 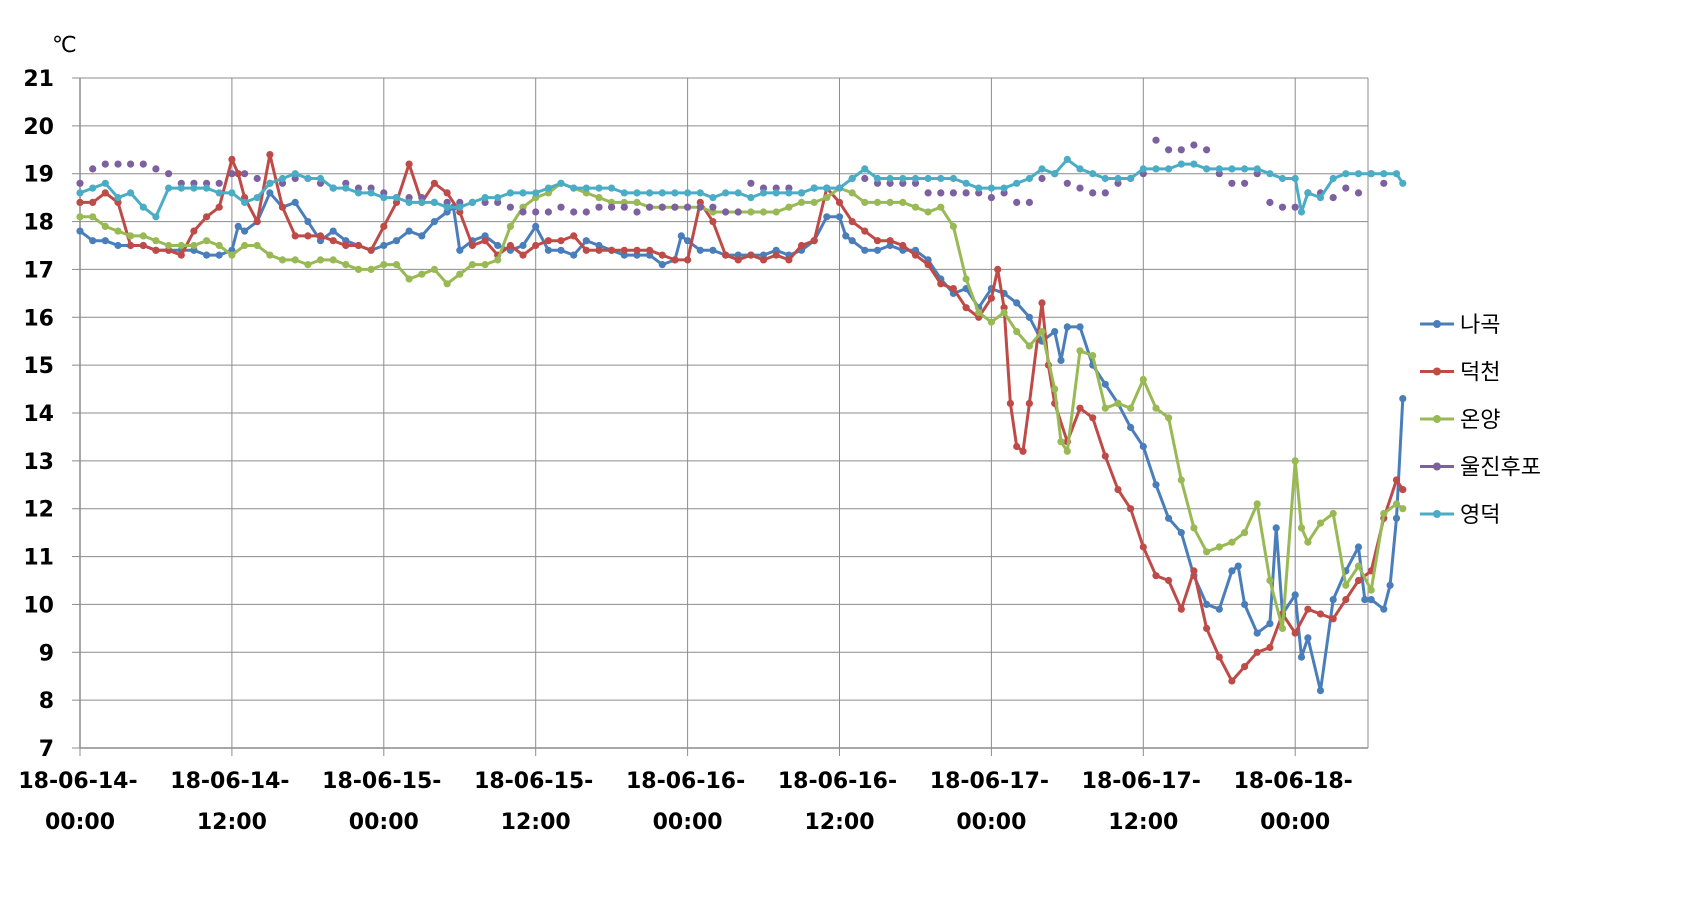 What do you see at coordinates (1293, 781) in the screenshot?
I see `x-tick-label-date: 18-06-18-` at bounding box center [1293, 781].